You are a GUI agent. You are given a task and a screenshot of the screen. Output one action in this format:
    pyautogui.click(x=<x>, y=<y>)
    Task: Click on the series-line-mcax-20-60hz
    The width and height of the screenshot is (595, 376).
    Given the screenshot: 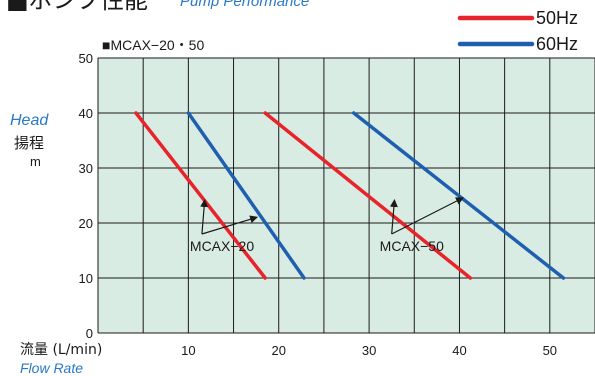 What is the action you would take?
    pyautogui.click(x=246, y=195)
    